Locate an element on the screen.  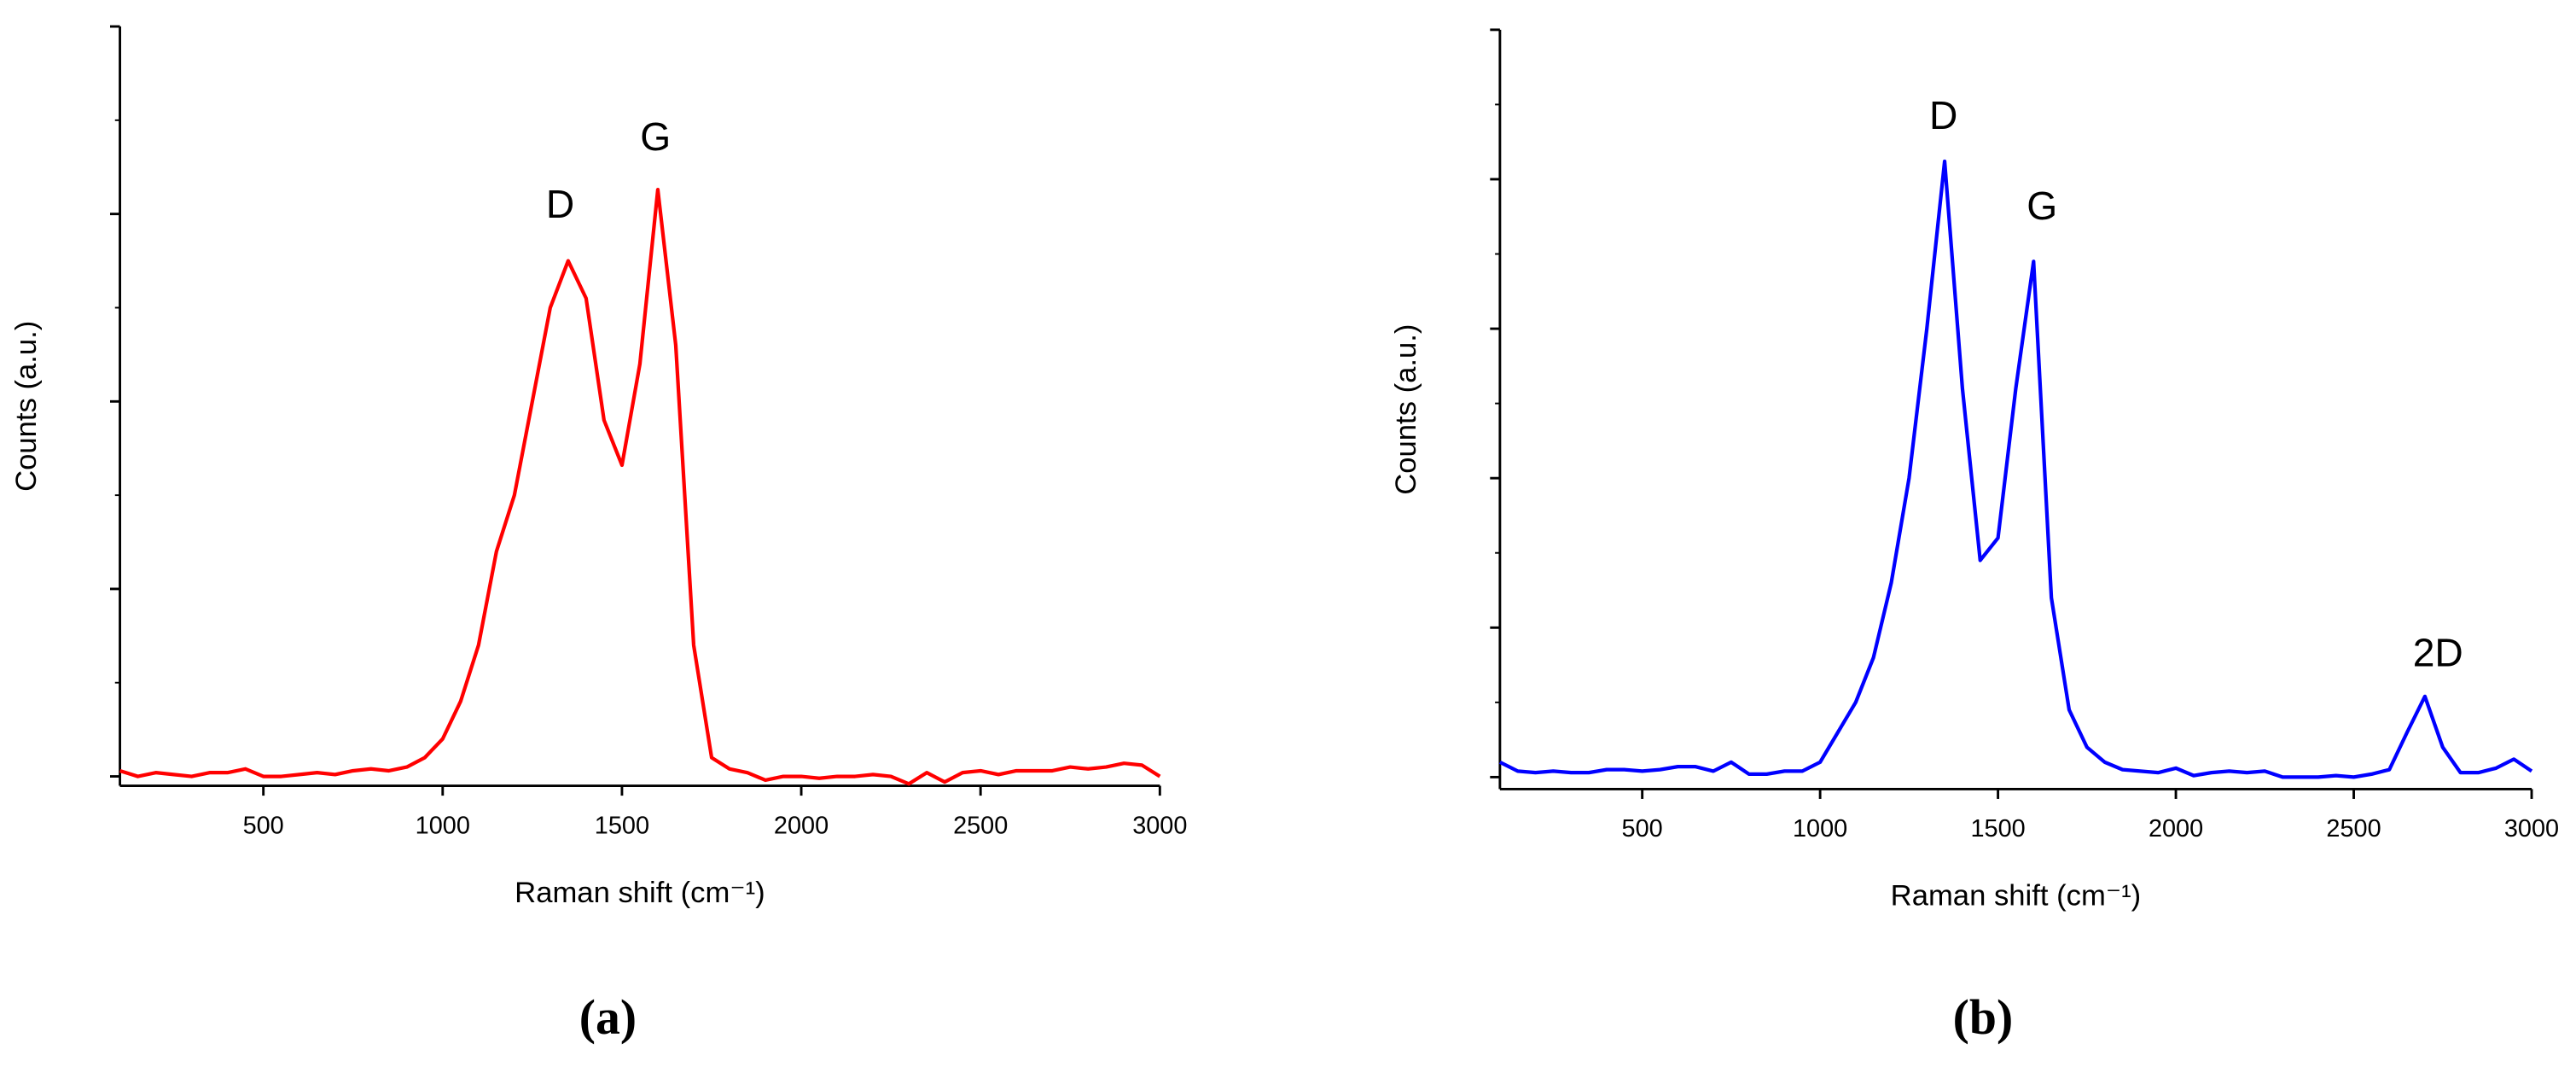
annotation: 2D is located at coordinates (2438, 653).